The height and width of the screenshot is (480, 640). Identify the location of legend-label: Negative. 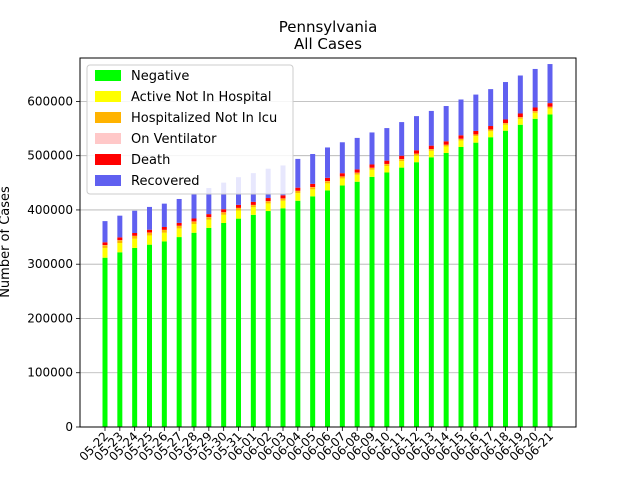
(160, 76).